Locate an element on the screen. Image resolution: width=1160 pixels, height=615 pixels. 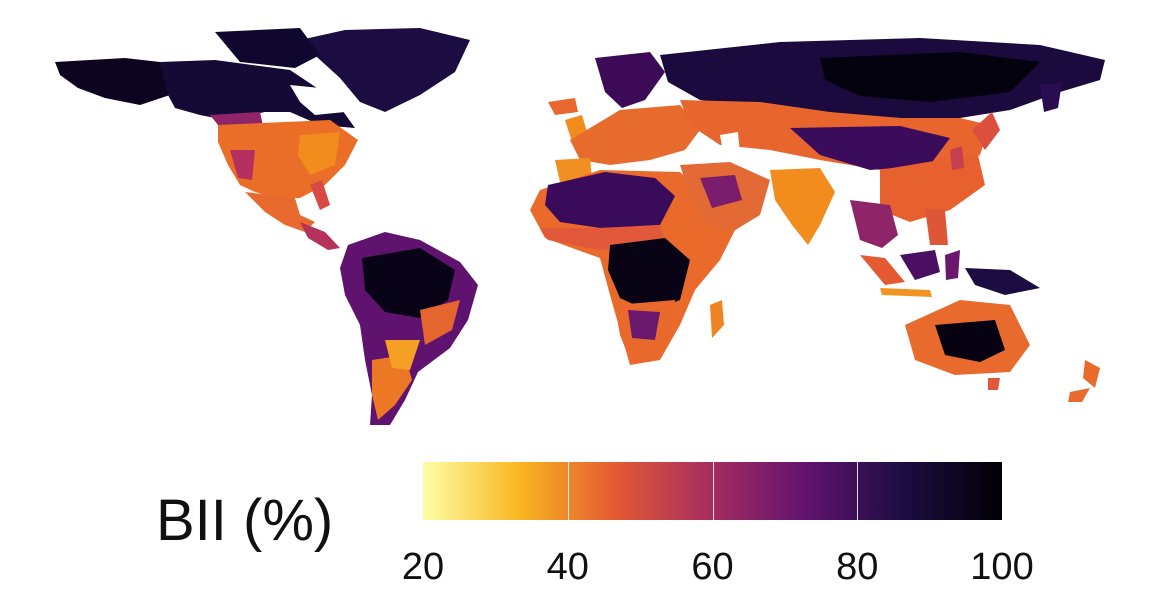
australia-interior is located at coordinates (970, 341).